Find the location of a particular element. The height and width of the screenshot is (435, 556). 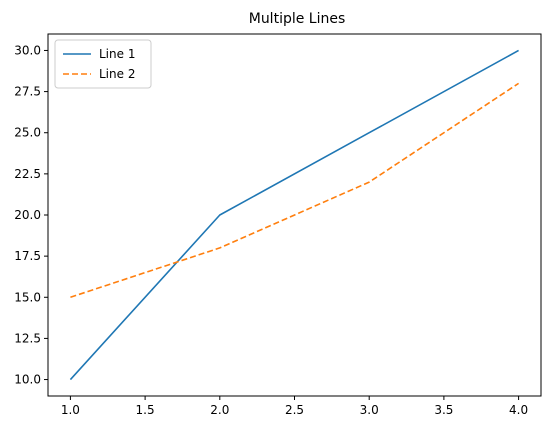

y-tick-label: 17.5 is located at coordinates (27, 256).